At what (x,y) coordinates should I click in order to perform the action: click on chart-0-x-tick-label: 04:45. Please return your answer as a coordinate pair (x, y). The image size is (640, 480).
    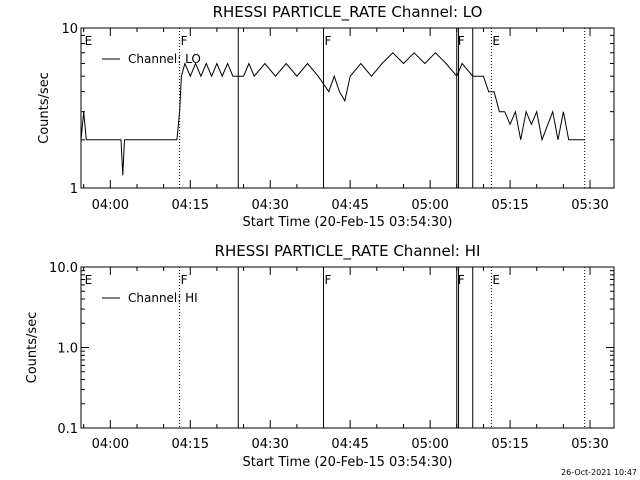
    Looking at the image, I should click on (349, 205).